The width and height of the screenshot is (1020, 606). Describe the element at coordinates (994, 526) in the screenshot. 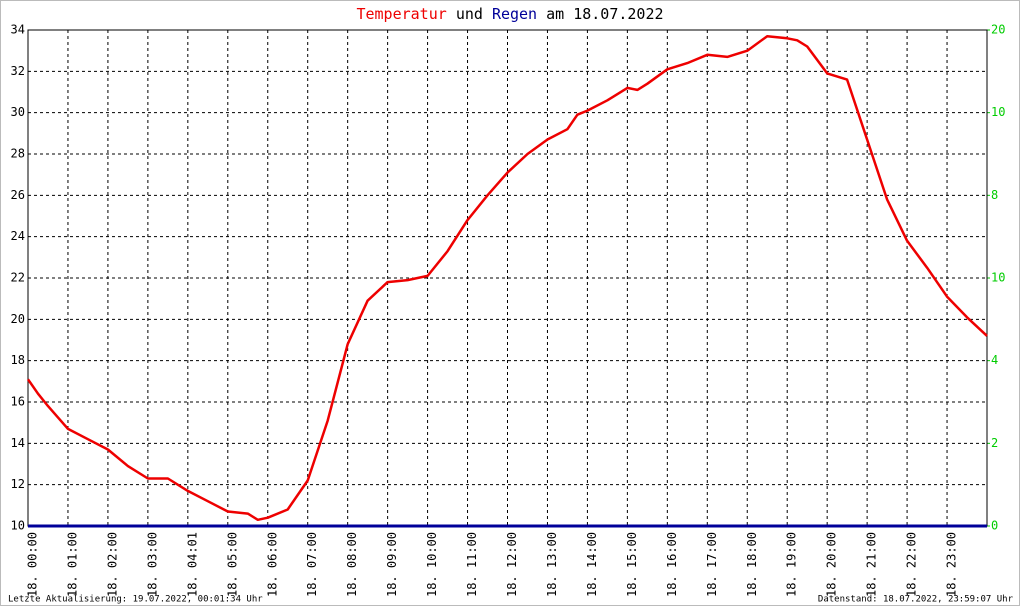

I see `y2-tick-label: 0` at that location.